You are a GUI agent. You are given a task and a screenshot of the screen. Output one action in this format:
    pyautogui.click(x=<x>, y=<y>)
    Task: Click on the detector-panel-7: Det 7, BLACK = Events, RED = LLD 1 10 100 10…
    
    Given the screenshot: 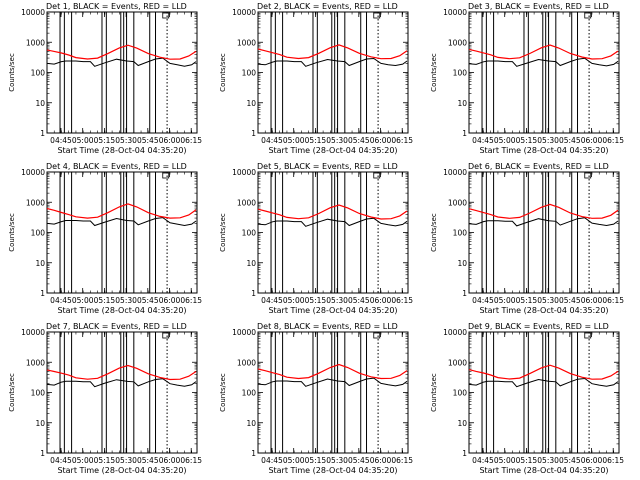 What is the action you would take?
    pyautogui.click(x=105, y=398)
    